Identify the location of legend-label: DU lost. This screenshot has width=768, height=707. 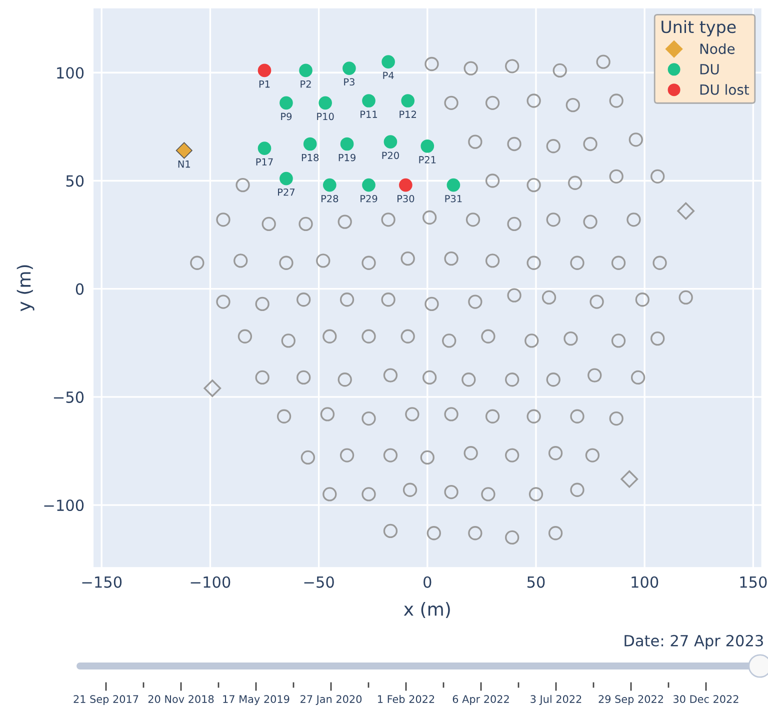
(725, 89).